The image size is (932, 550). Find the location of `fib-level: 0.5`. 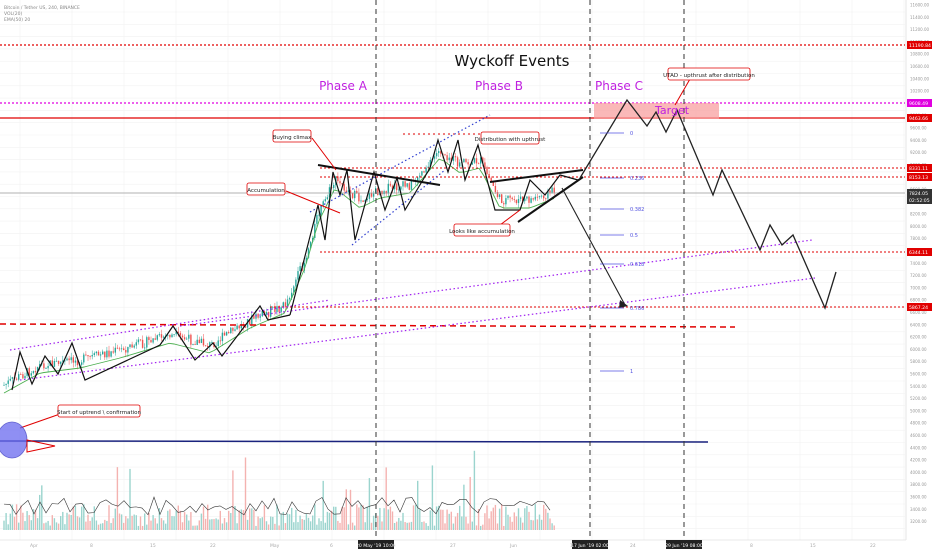

fib-level: 0.5 is located at coordinates (619, 236).